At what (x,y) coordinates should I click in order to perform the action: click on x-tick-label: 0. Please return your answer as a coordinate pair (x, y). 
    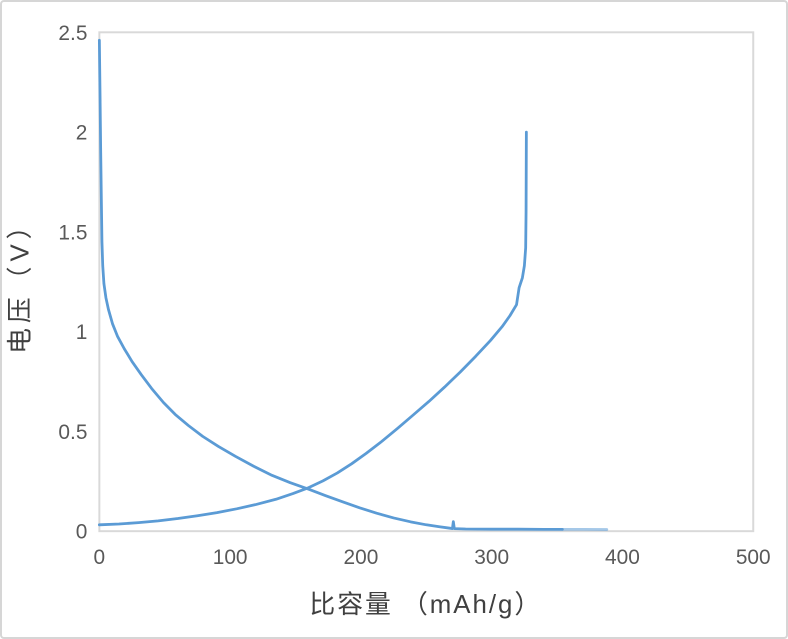
    Looking at the image, I should click on (100, 557).